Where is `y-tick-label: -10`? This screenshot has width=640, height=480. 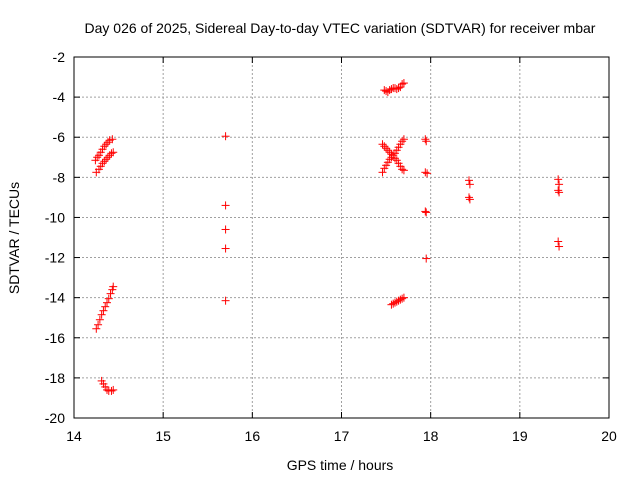
y-tick-label: -10 is located at coordinates (55, 217).